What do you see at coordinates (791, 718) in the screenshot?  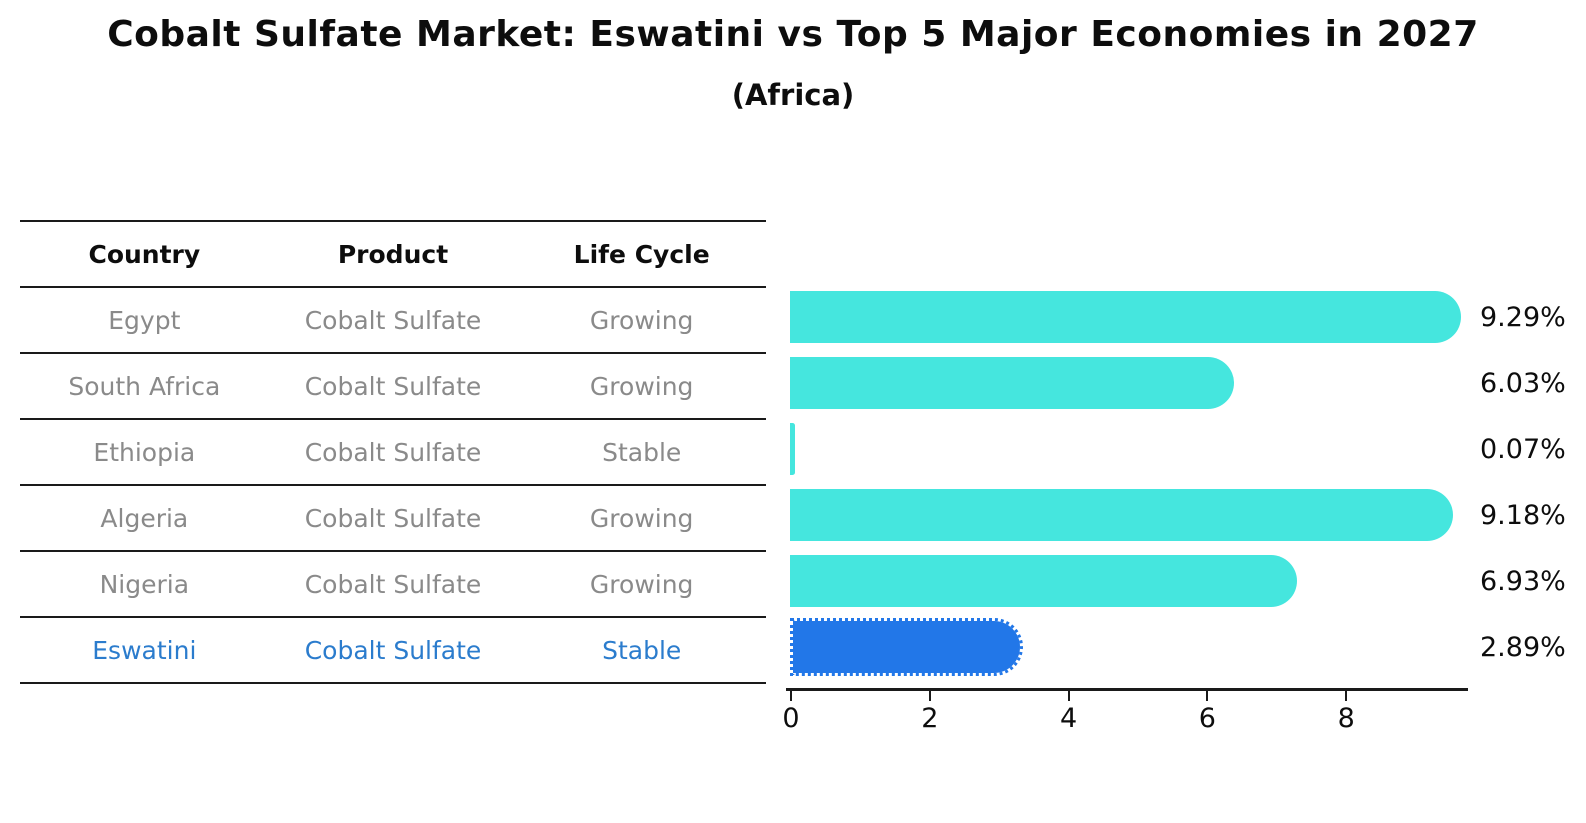 I see `x-axis-tick-label: 0` at bounding box center [791, 718].